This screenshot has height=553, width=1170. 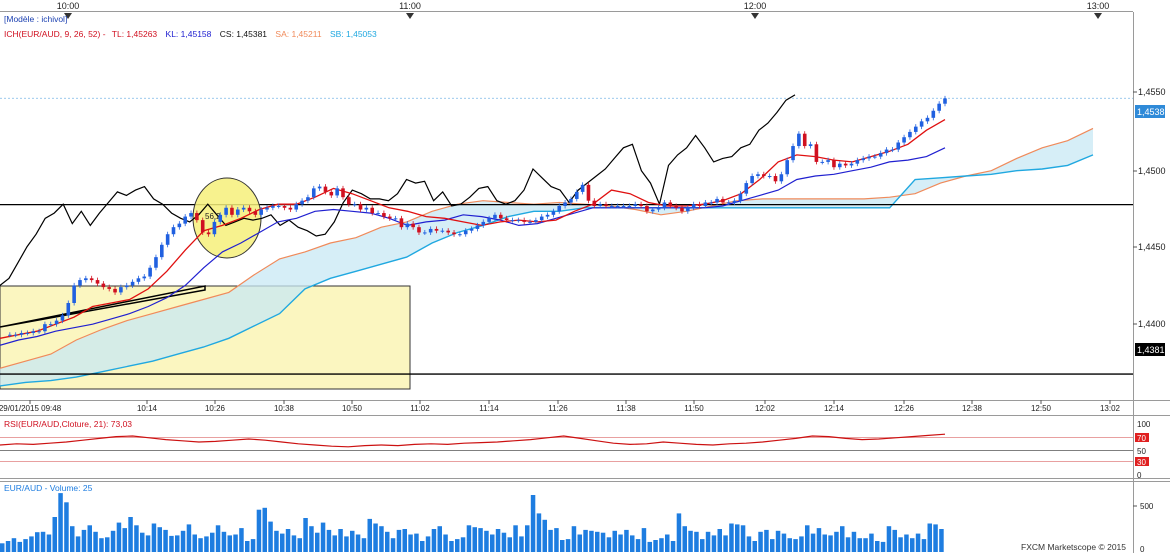 I want to click on legend-sb: SB: 1,45053, so click(x=353, y=34).